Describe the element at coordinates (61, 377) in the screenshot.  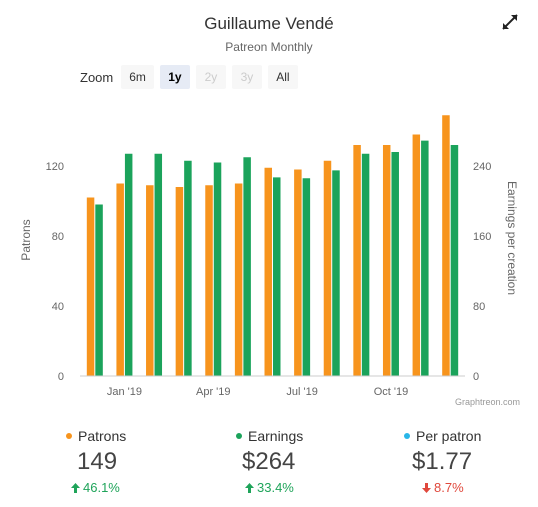
I see `left-tick-label-0: 0` at that location.